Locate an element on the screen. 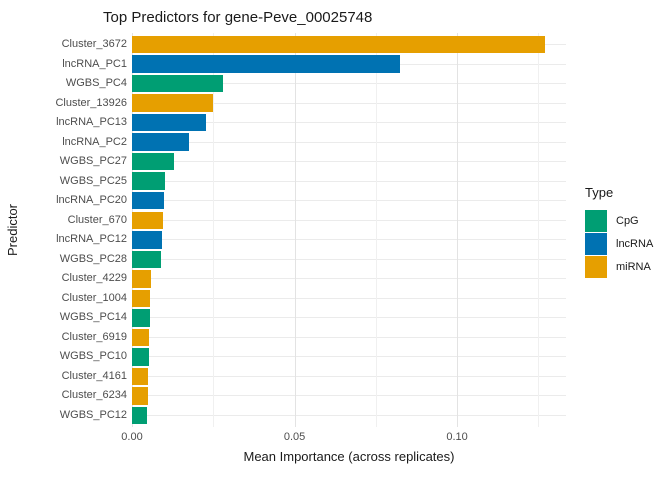 The width and height of the screenshot is (672, 480). legend-item-label: lncRNA is located at coordinates (635, 244).